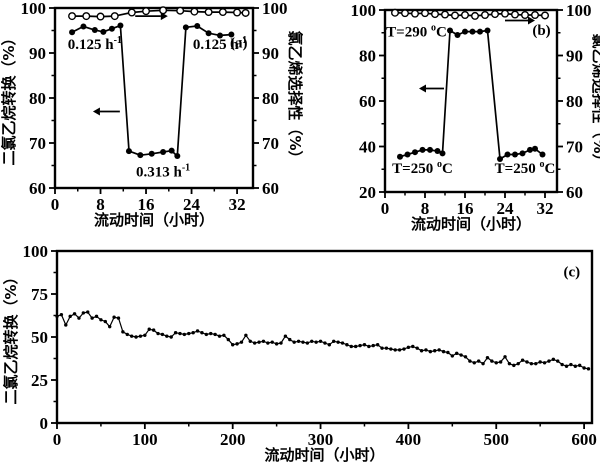 The width and height of the screenshot is (600, 476). Describe the element at coordinates (220, 44) in the screenshot. I see `annotation: 0.125 h-1` at that location.